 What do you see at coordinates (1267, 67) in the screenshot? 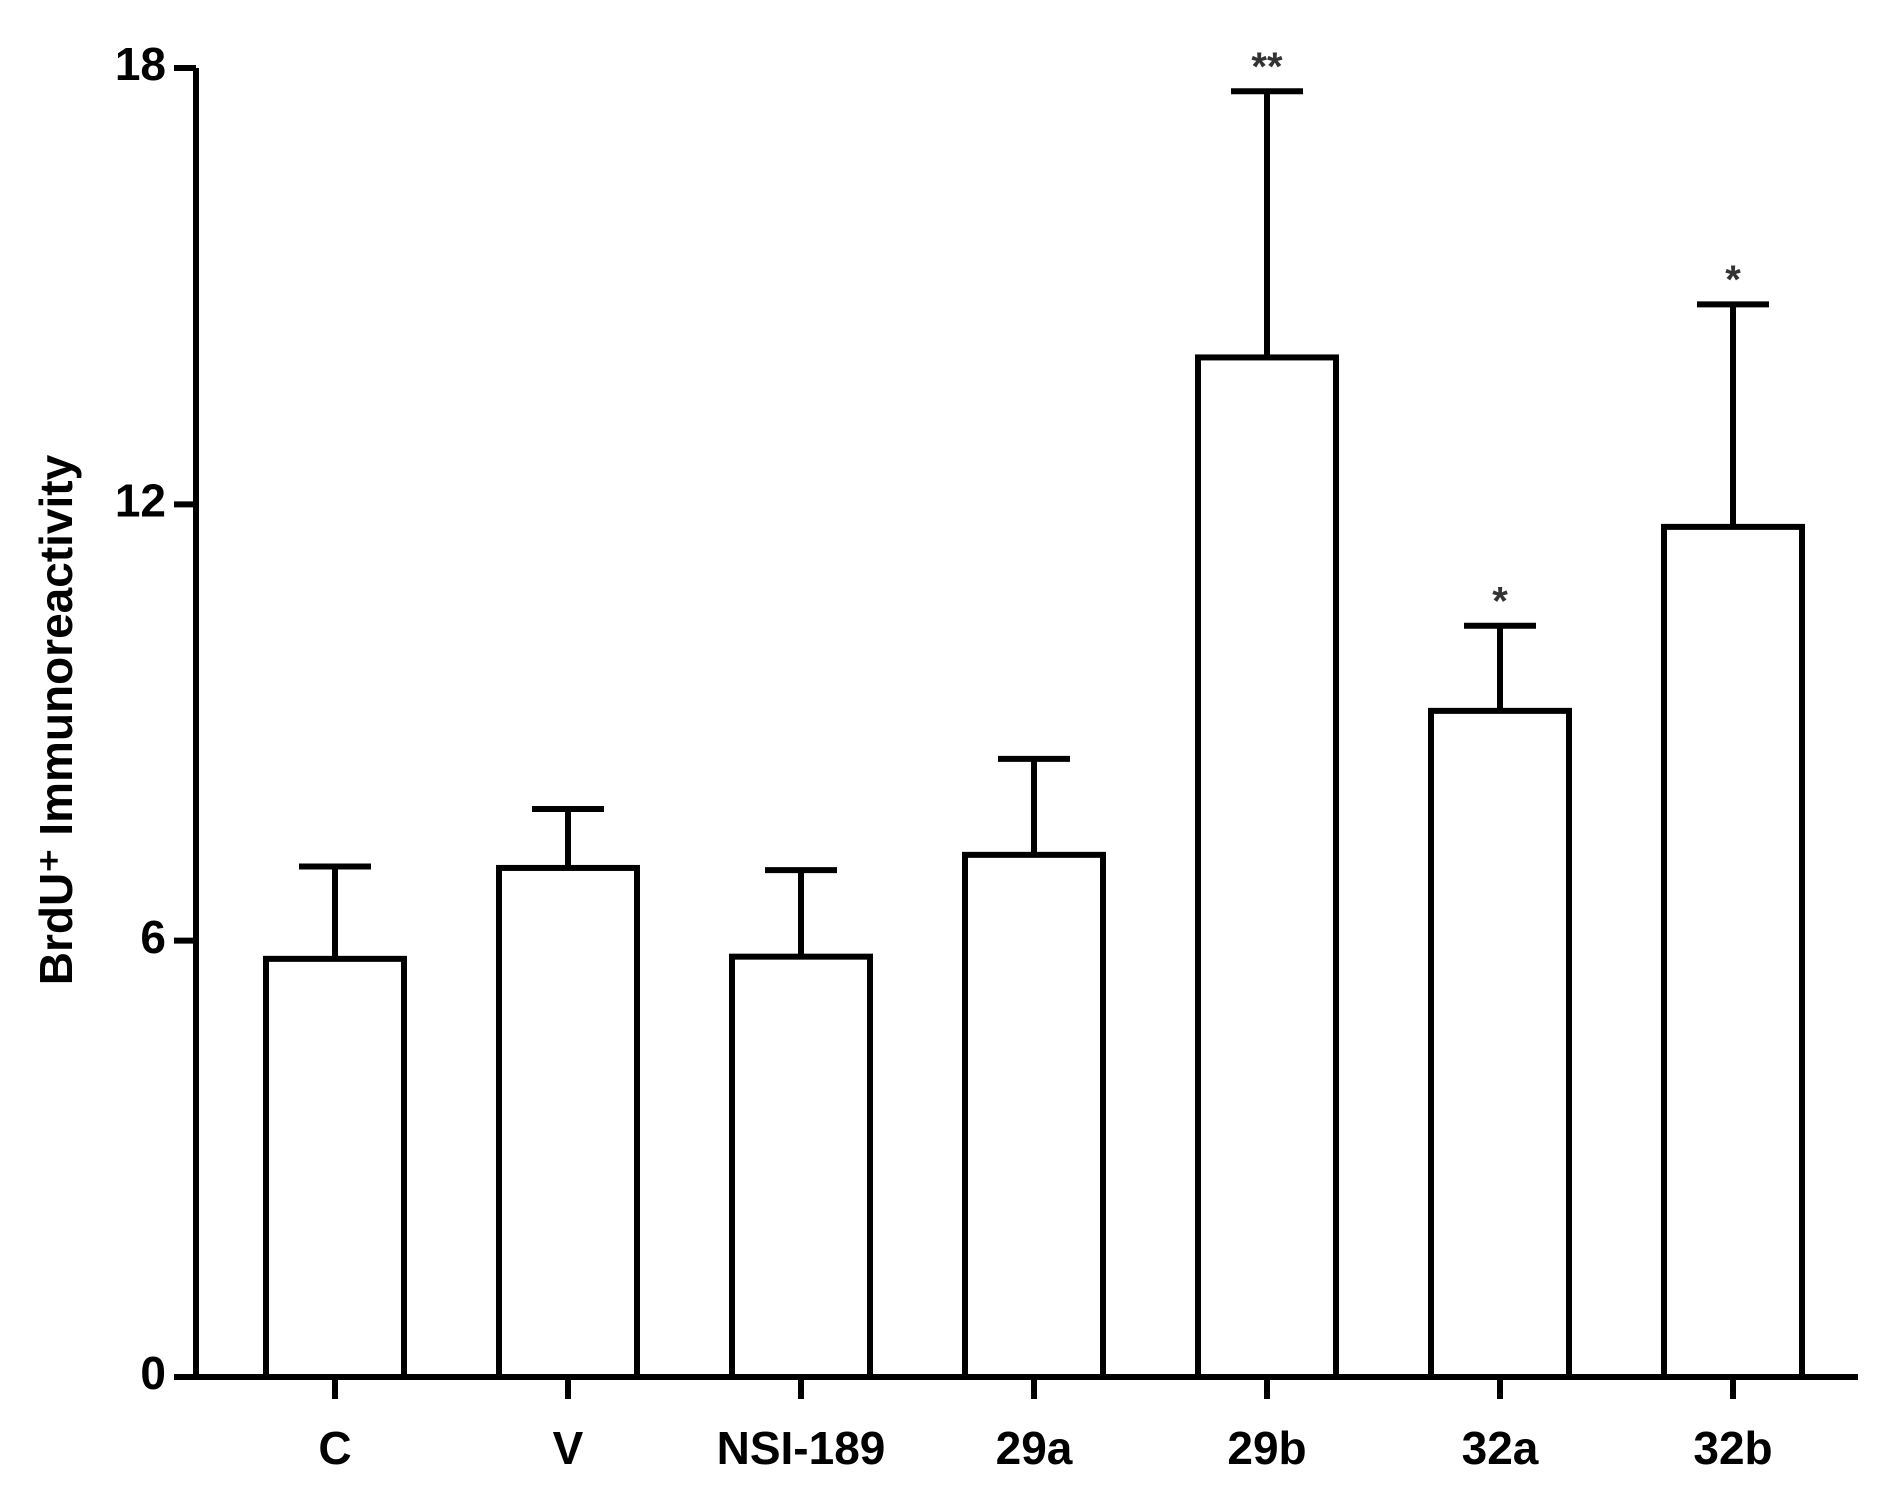
I see `significance-label: **` at bounding box center [1267, 67].